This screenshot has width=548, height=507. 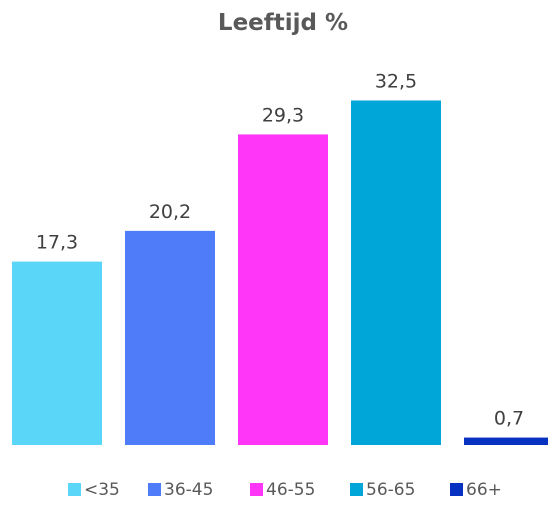 I want to click on legend: <35 36-45 46-55 56-65 66+, so click(x=285, y=490).